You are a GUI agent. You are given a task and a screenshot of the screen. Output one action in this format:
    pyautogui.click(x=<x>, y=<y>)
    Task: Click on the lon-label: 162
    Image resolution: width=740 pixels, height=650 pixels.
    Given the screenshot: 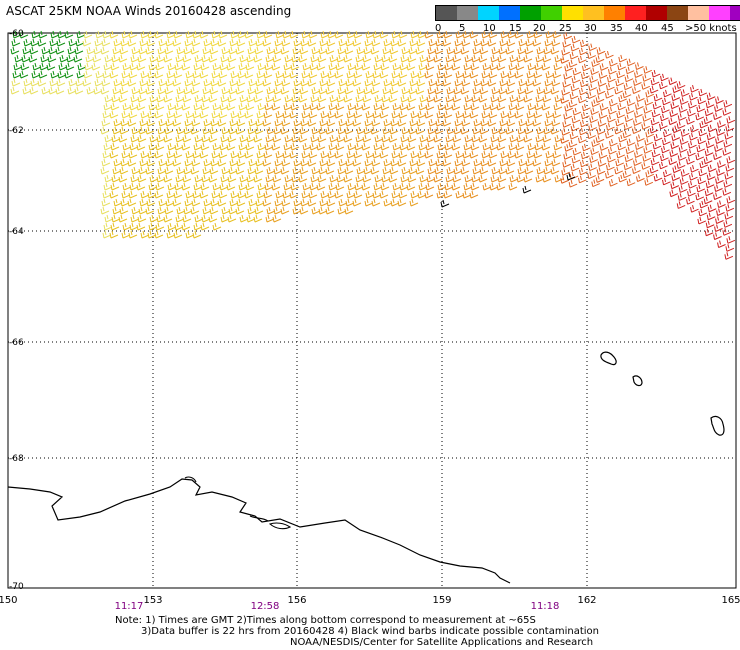 What is the action you would take?
    pyautogui.click(x=586, y=600)
    